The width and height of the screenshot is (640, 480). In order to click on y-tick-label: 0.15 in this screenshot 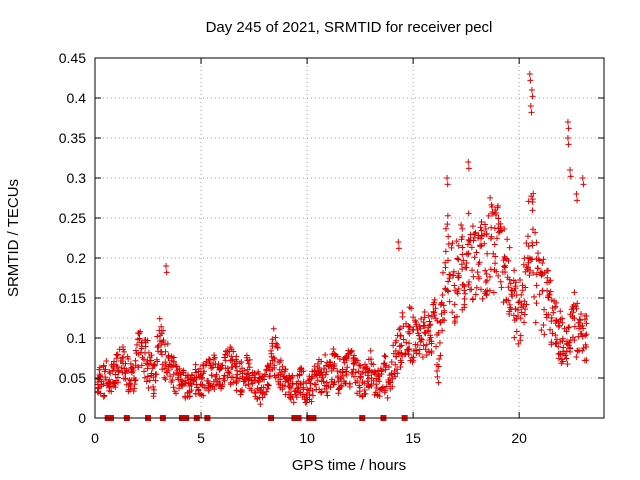, I will do `click(72, 298)`.